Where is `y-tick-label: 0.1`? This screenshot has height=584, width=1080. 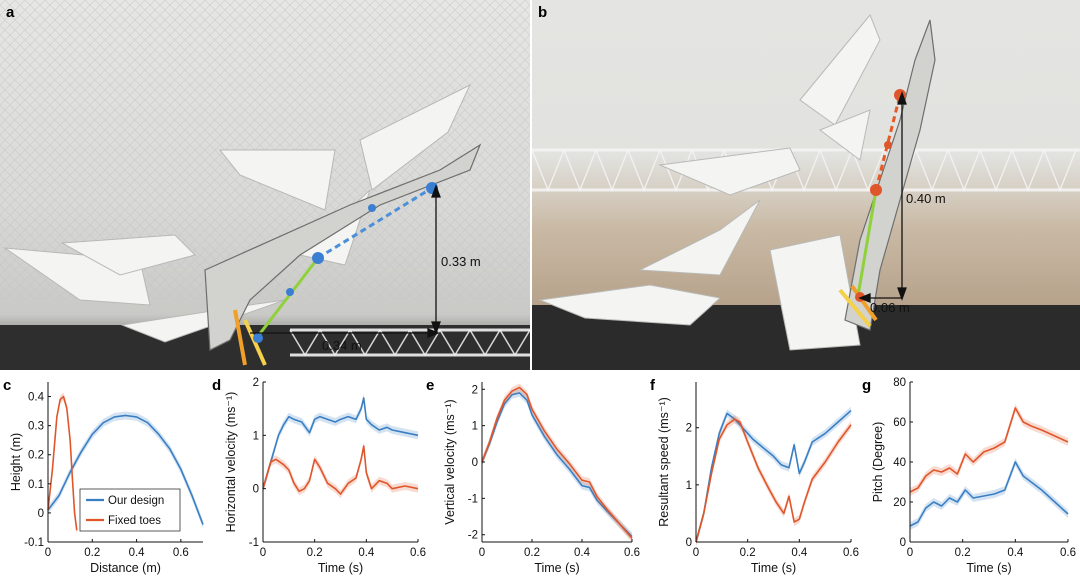 y-tick-label: 0.1 is located at coordinates (36, 485).